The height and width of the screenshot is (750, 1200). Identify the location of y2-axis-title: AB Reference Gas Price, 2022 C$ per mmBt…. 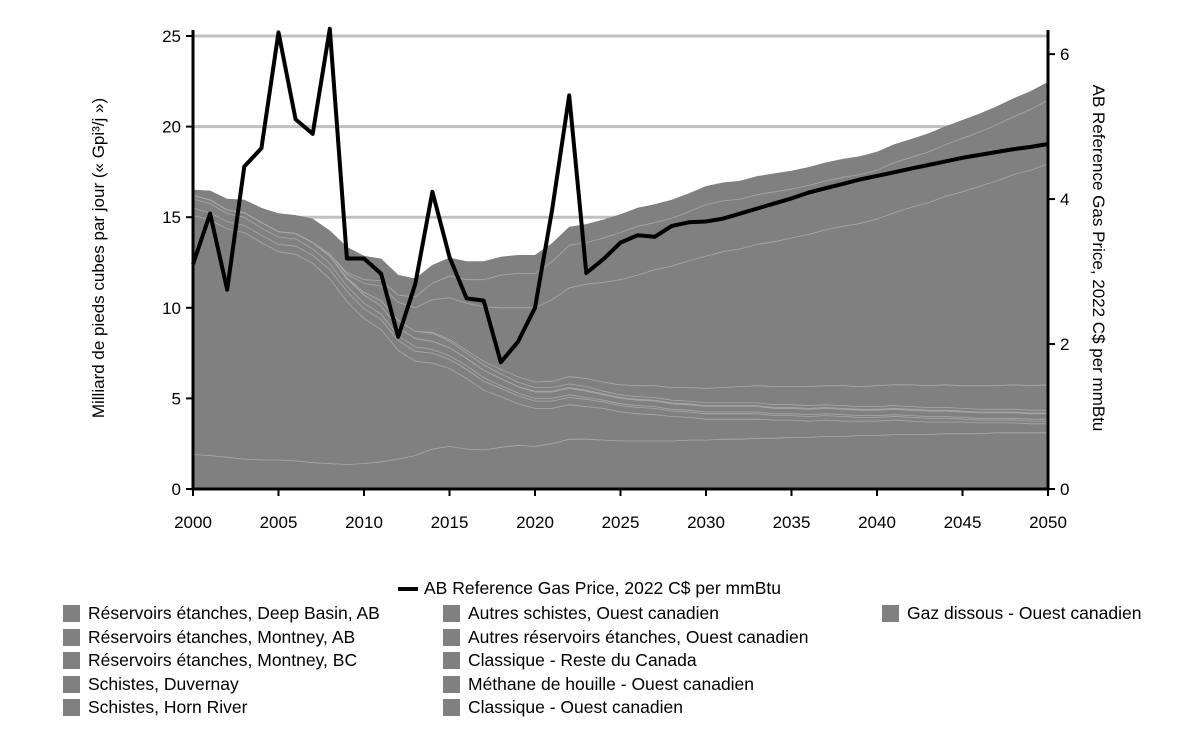
(1098, 258).